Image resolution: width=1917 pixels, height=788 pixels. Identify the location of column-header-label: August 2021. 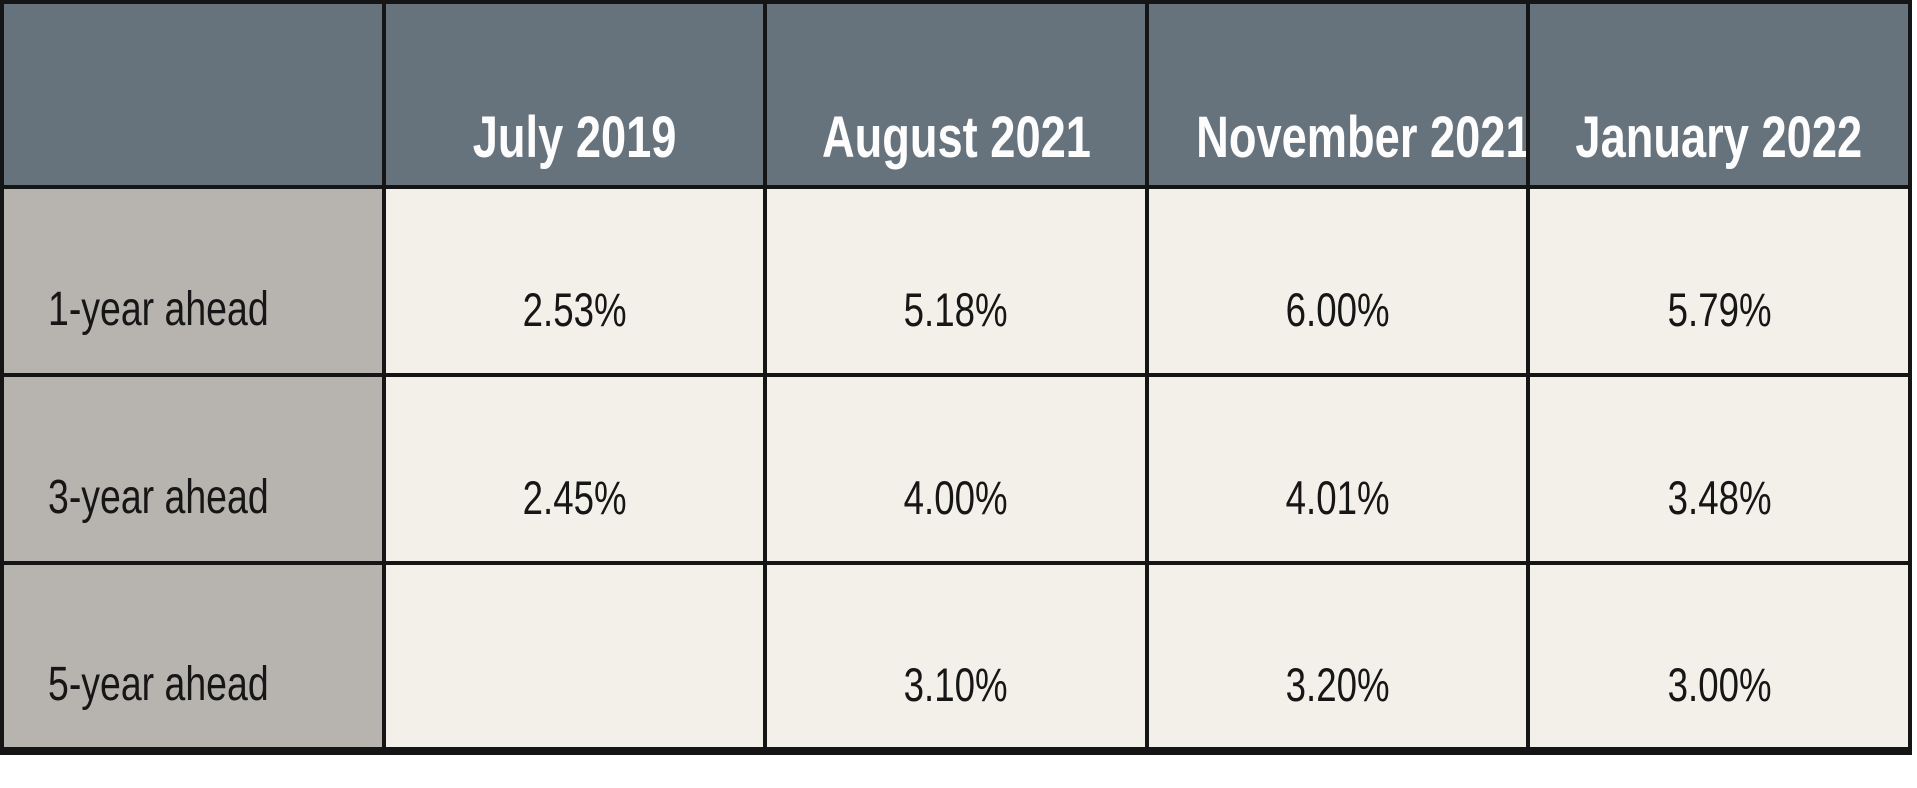
(956, 137).